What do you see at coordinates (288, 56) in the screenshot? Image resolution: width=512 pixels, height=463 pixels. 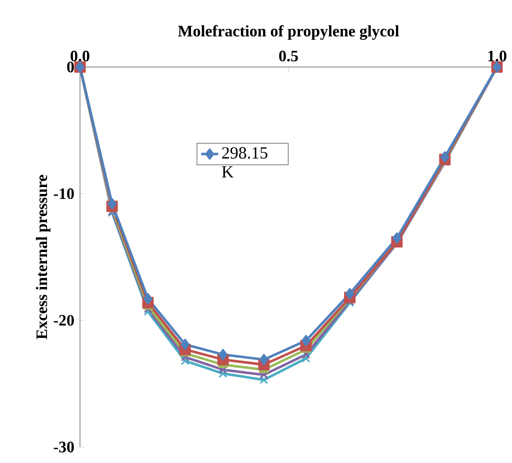 I see `x-tick-label: 0.5` at bounding box center [288, 56].